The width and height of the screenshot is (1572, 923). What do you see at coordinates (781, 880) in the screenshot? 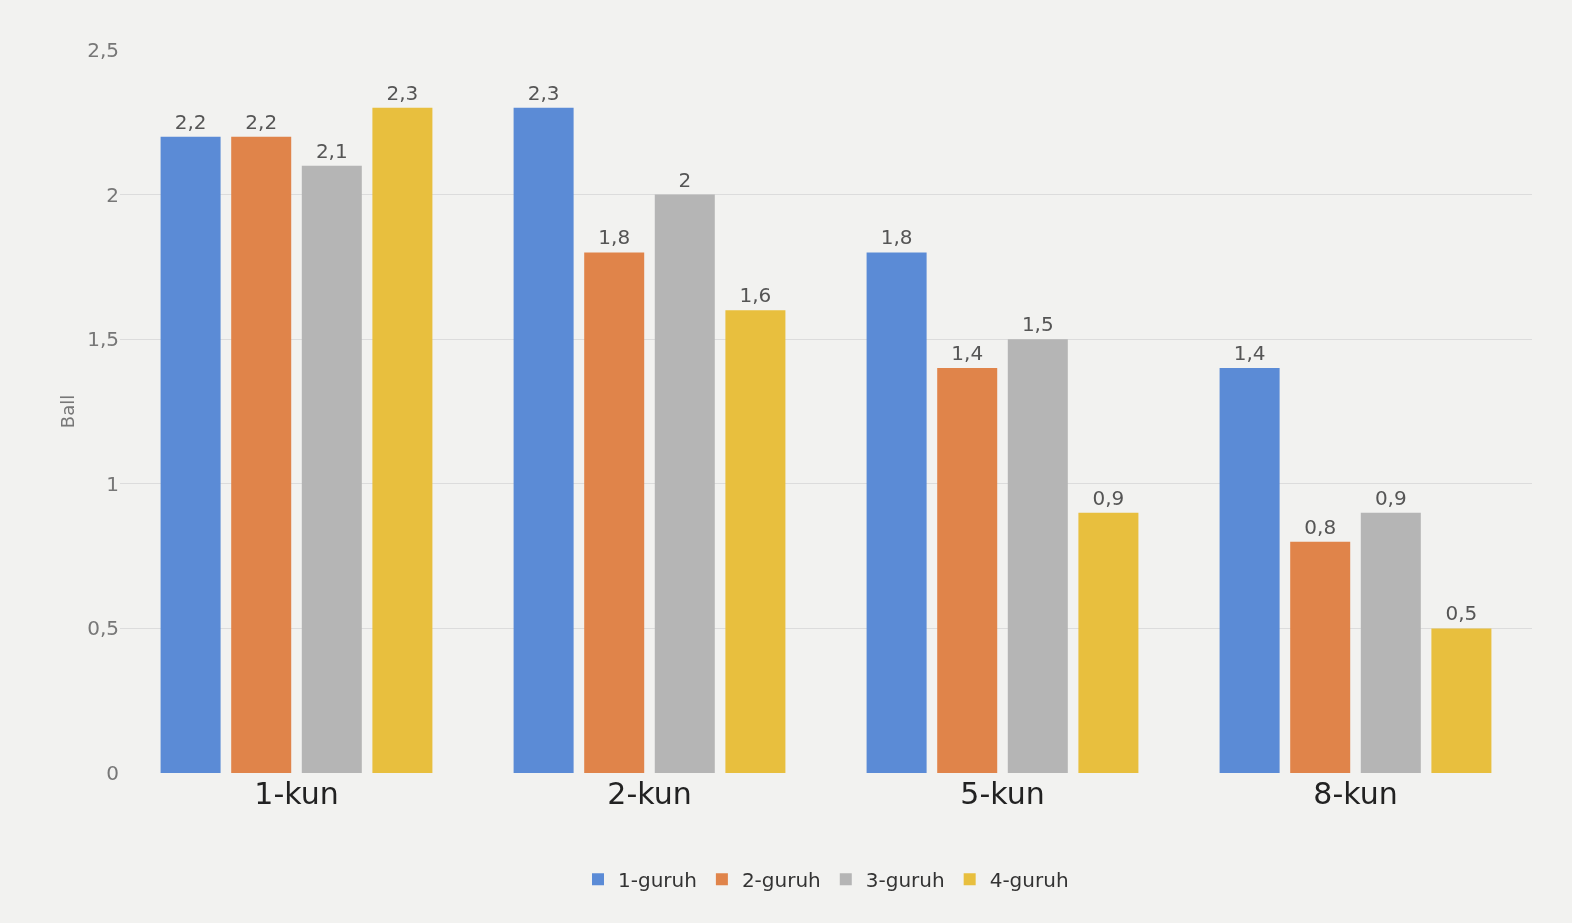
I see `legend-label: 2-guruh` at bounding box center [781, 880].